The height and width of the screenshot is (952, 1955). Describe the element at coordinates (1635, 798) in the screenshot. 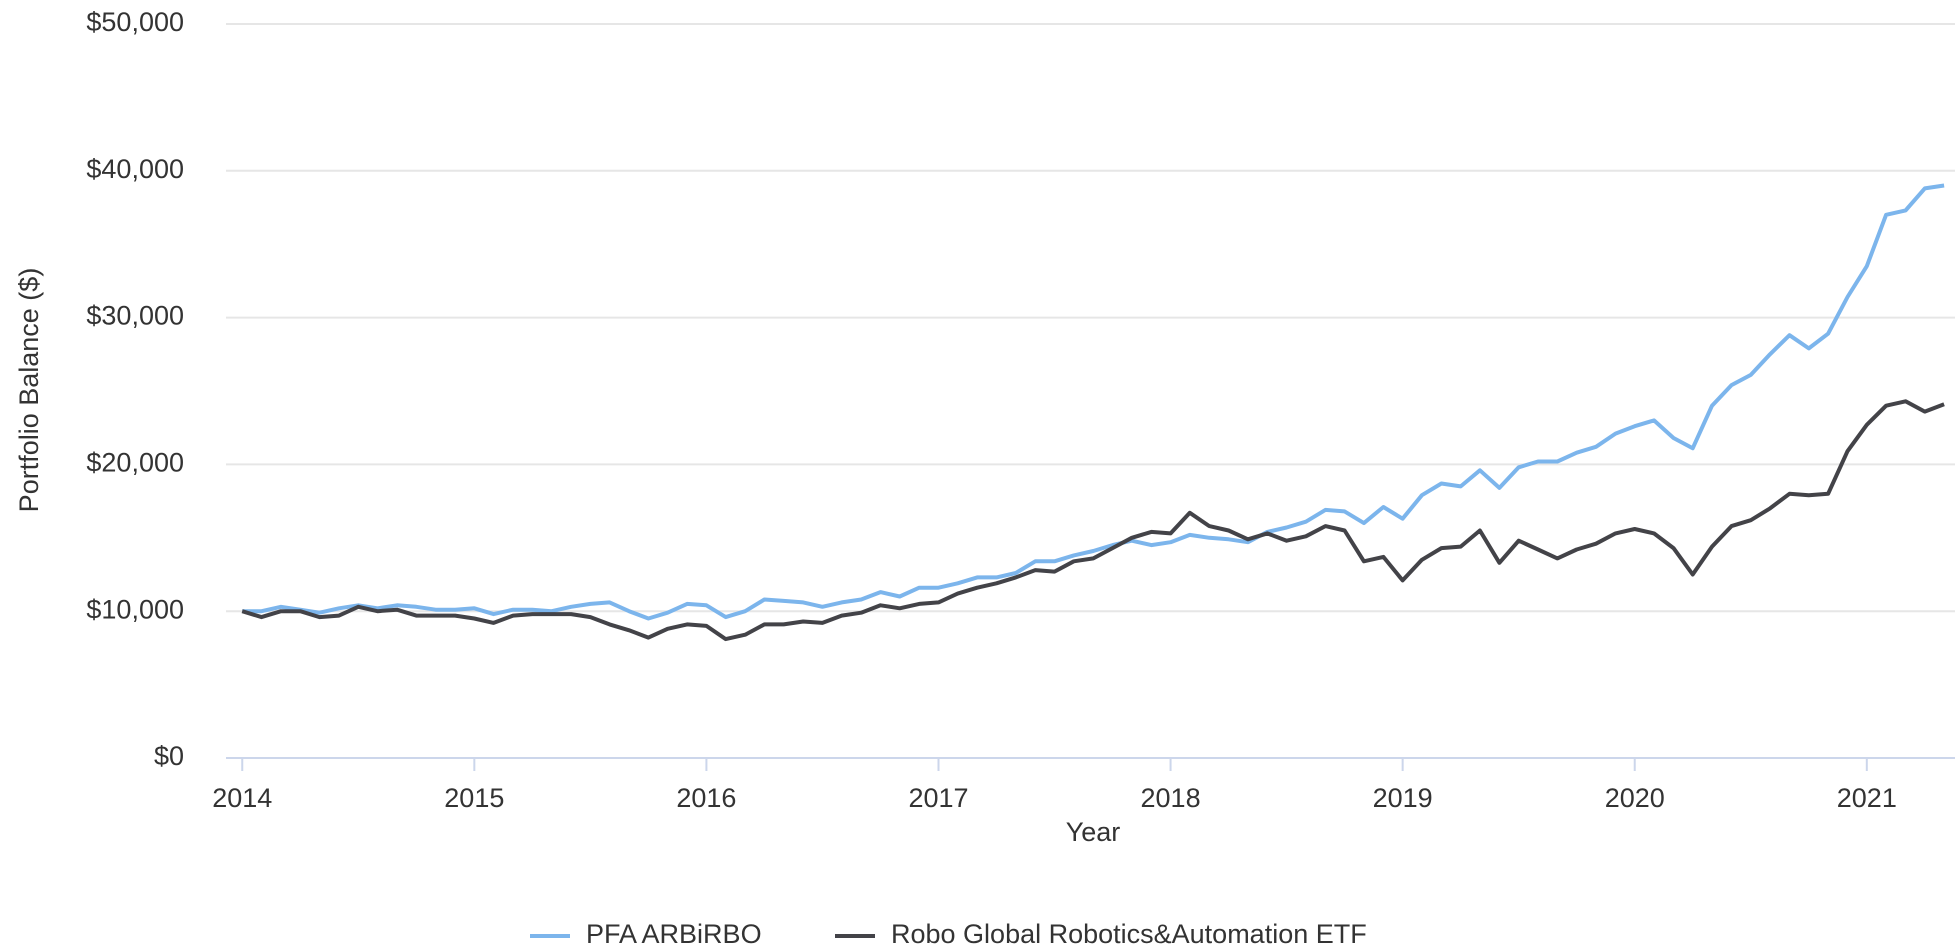

I see `x-tick-label: 2020` at that location.